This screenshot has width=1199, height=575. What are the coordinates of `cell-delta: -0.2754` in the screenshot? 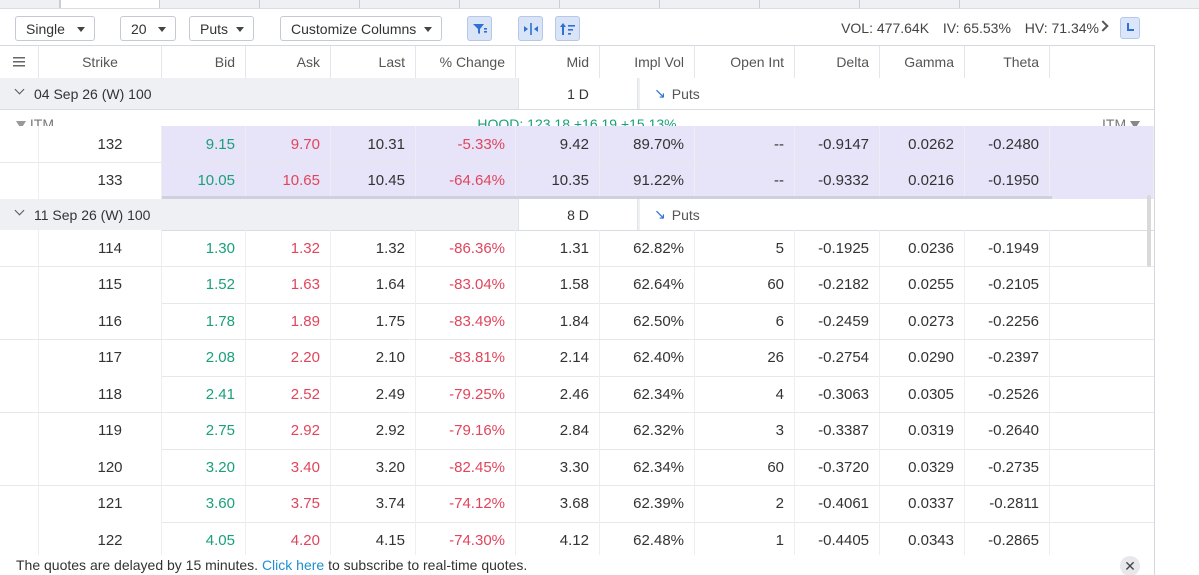 It's located at (837, 357).